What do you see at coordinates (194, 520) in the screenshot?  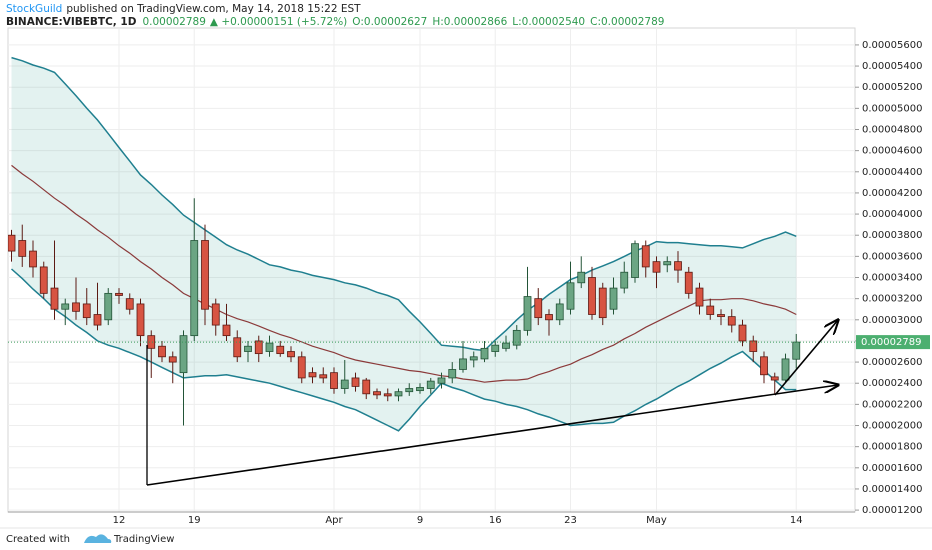 I see `x-tick-label: 19` at bounding box center [194, 520].